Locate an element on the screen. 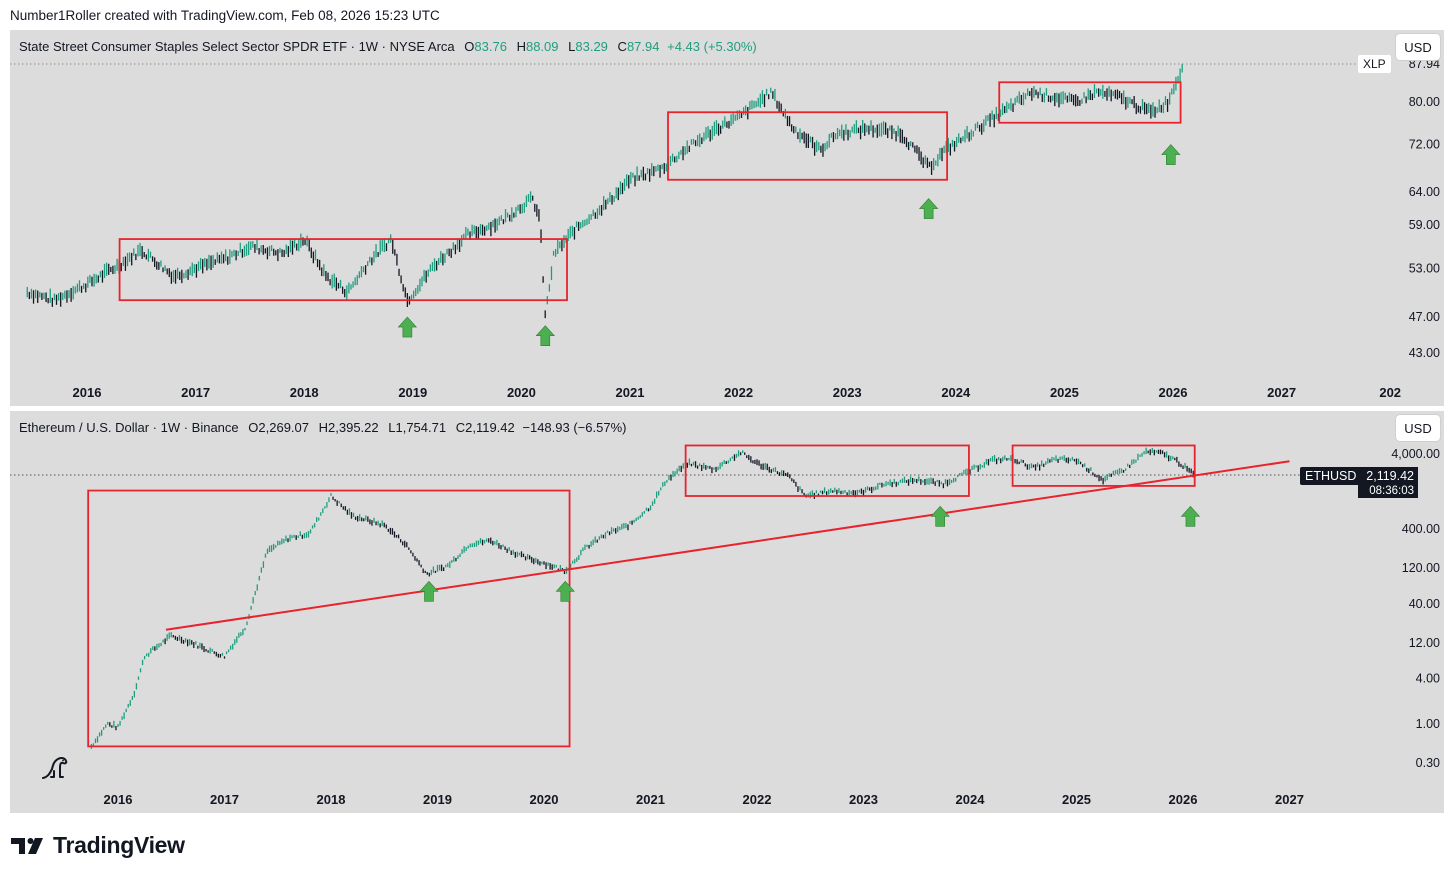 This screenshot has width=1456, height=878. tradingview-logo-icon is located at coordinates (27, 845).